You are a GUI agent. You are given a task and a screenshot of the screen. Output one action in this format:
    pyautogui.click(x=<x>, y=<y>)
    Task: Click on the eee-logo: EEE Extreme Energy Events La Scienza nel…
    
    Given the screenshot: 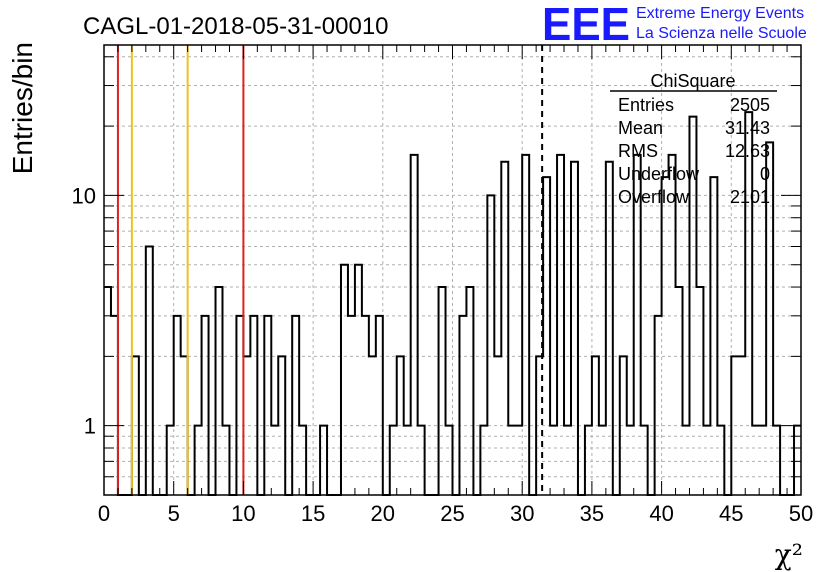 What is the action you would take?
    pyautogui.click(x=674, y=25)
    